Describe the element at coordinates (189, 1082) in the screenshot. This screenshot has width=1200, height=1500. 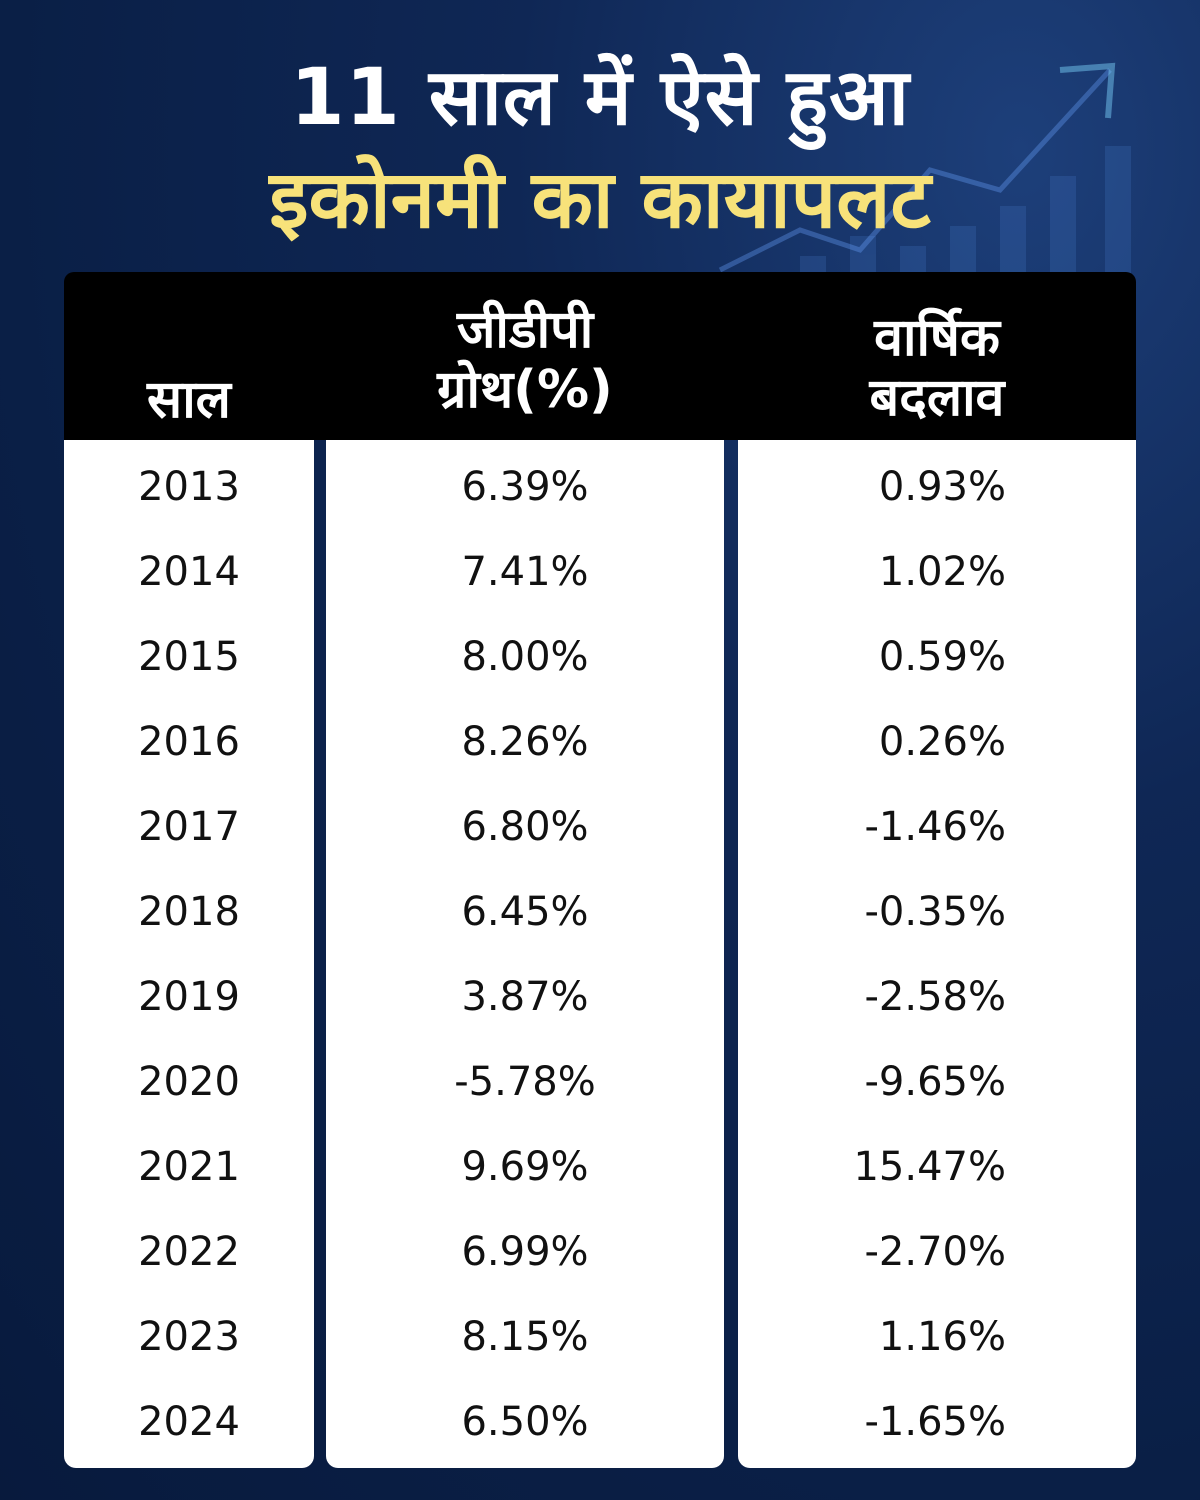
I see `year-cell: 2020` at that location.